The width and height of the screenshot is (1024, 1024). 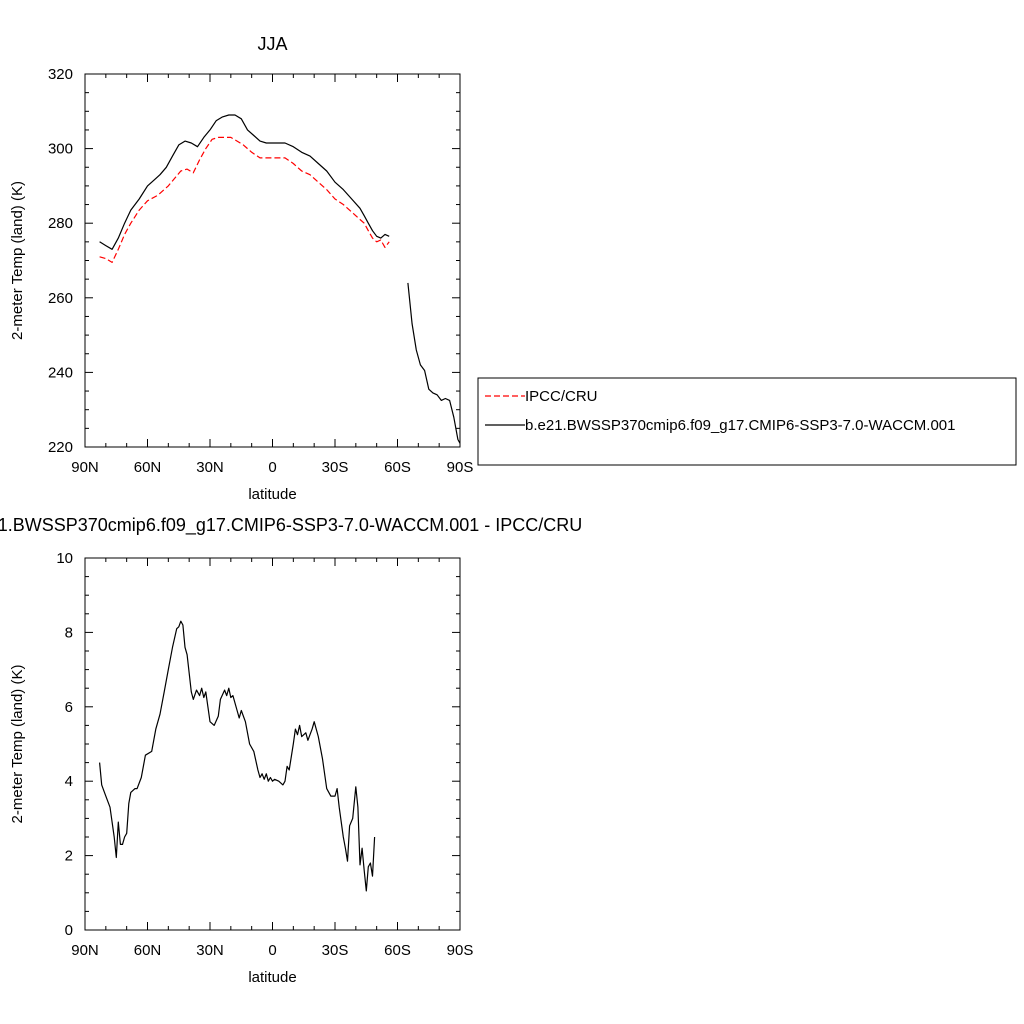 What do you see at coordinates (272, 44) in the screenshot?
I see `chart-title: JJA` at bounding box center [272, 44].